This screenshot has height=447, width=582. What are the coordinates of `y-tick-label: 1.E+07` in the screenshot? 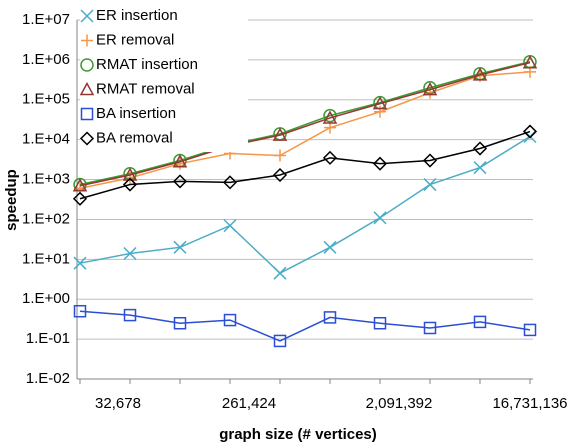 It's located at (46, 19).